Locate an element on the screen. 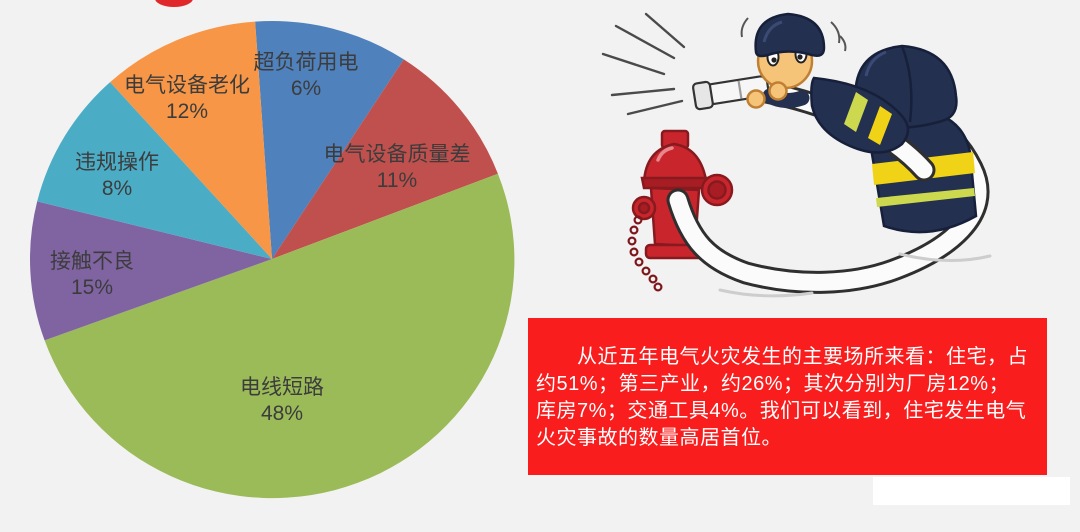 The image size is (1080, 532). water-spray-icon is located at coordinates (643, 64).